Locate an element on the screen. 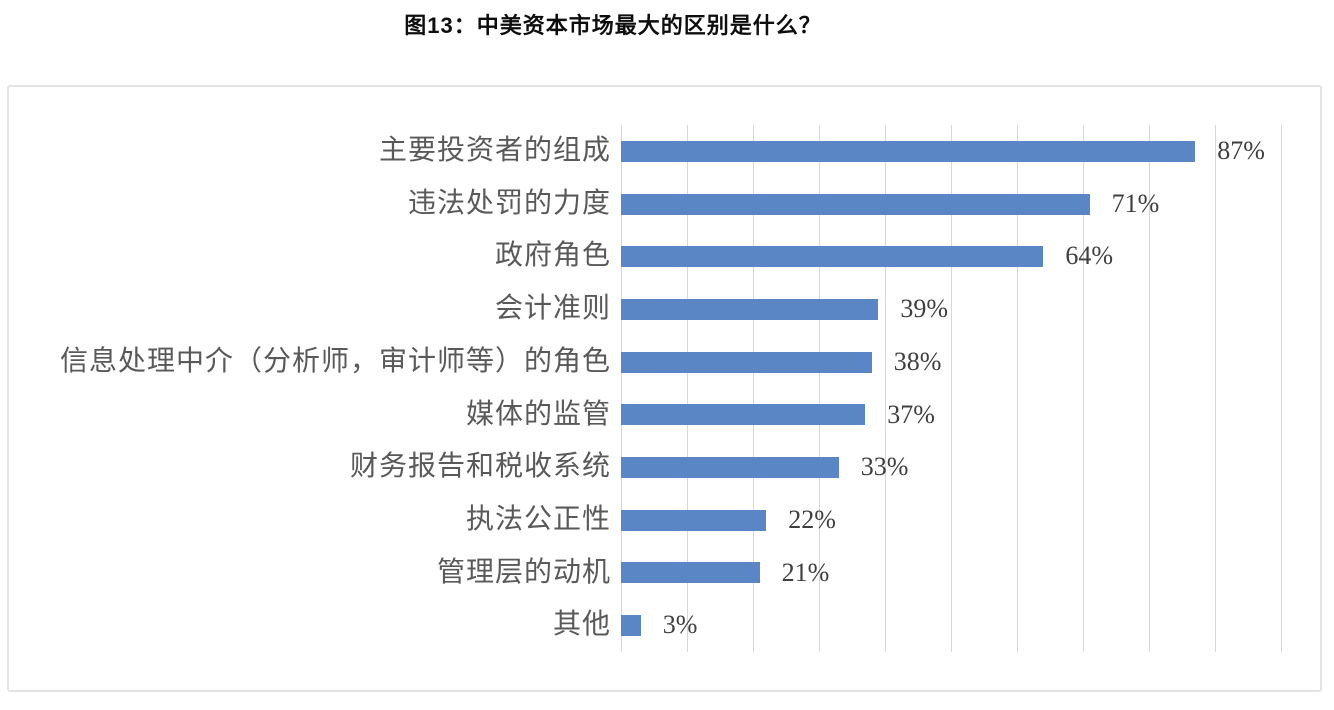  bar-row: 信息处理中介（分析师，审计师等）的角色 38% is located at coordinates (664, 362).